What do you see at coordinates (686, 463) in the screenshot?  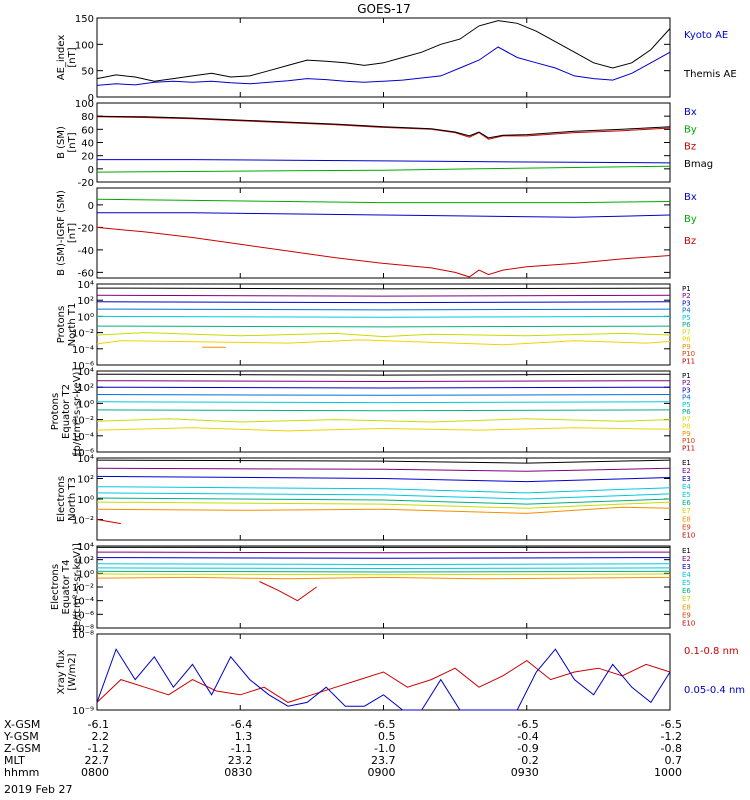 I see `legend-entry: E1` at bounding box center [686, 463].